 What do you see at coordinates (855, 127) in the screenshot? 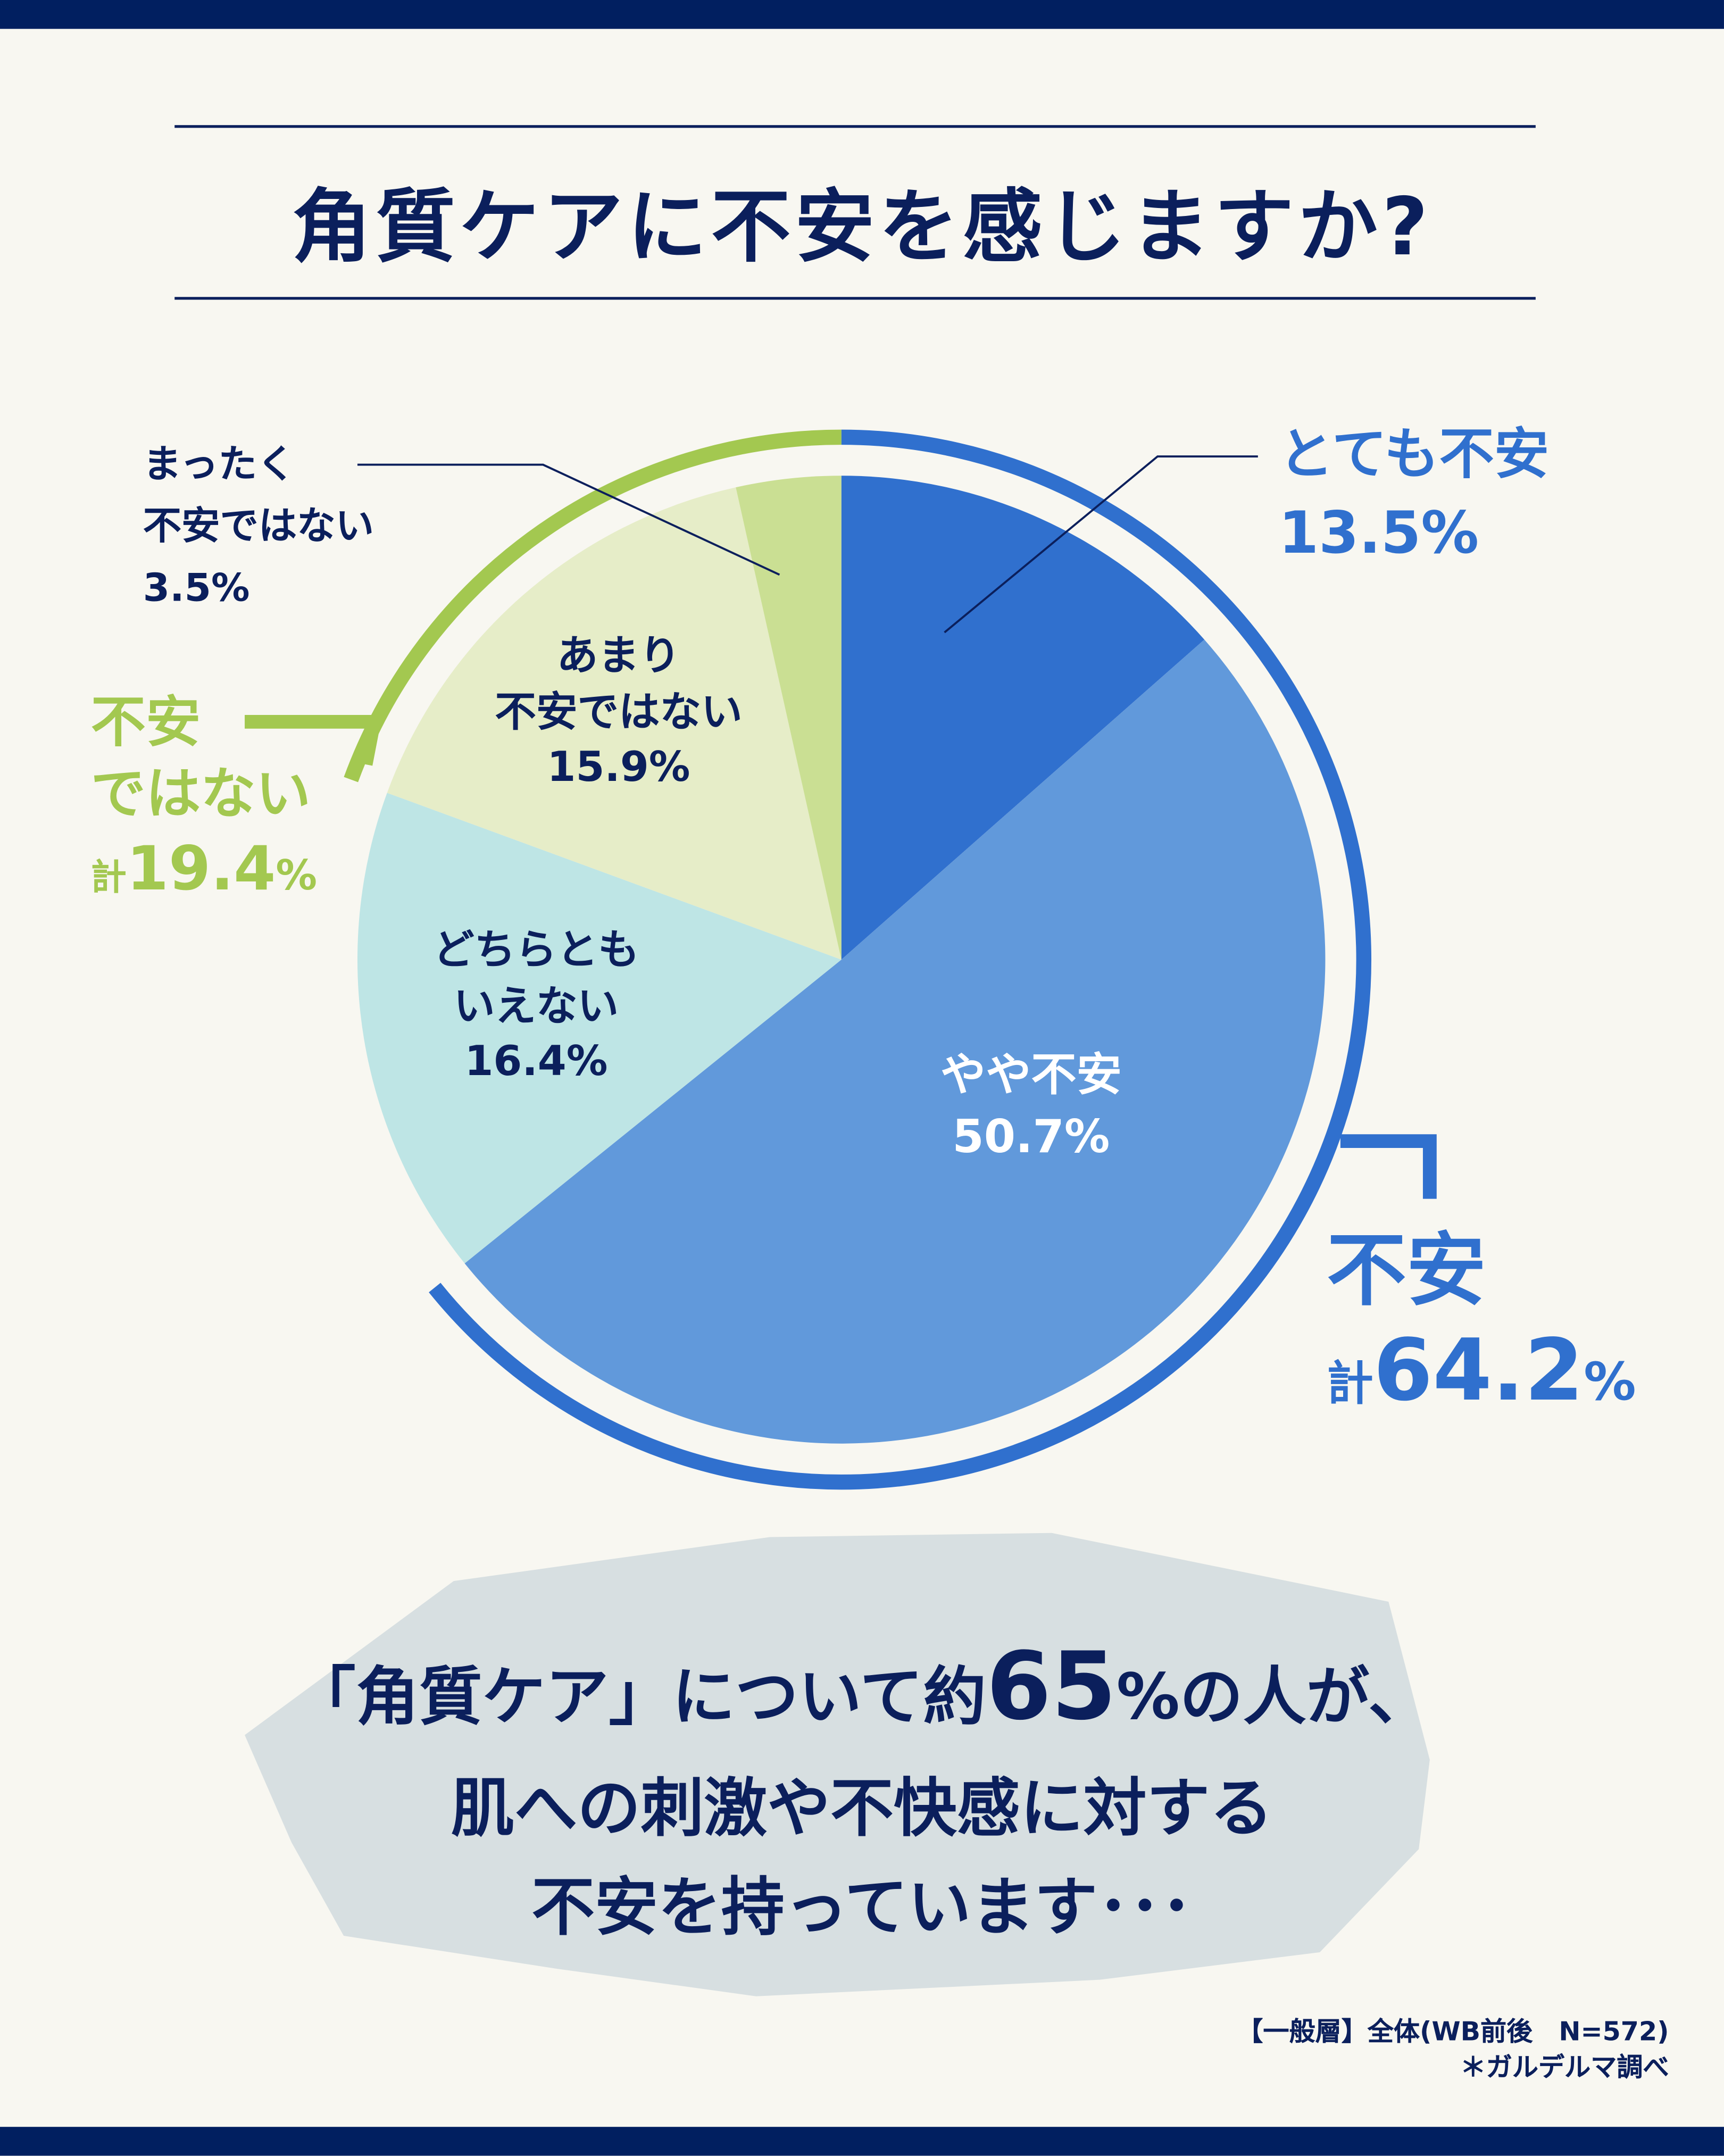
I see `title-rule-top` at bounding box center [855, 127].